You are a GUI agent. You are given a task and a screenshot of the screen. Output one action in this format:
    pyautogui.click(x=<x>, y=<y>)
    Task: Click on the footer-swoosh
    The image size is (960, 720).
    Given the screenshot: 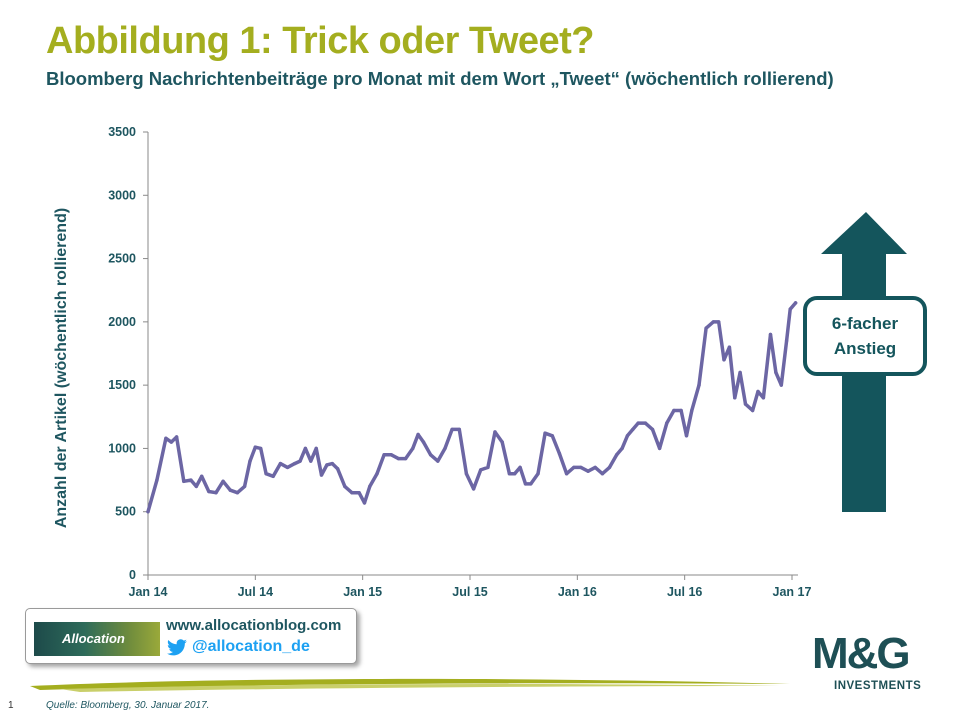 What is the action you would take?
    pyautogui.click(x=410, y=685)
    